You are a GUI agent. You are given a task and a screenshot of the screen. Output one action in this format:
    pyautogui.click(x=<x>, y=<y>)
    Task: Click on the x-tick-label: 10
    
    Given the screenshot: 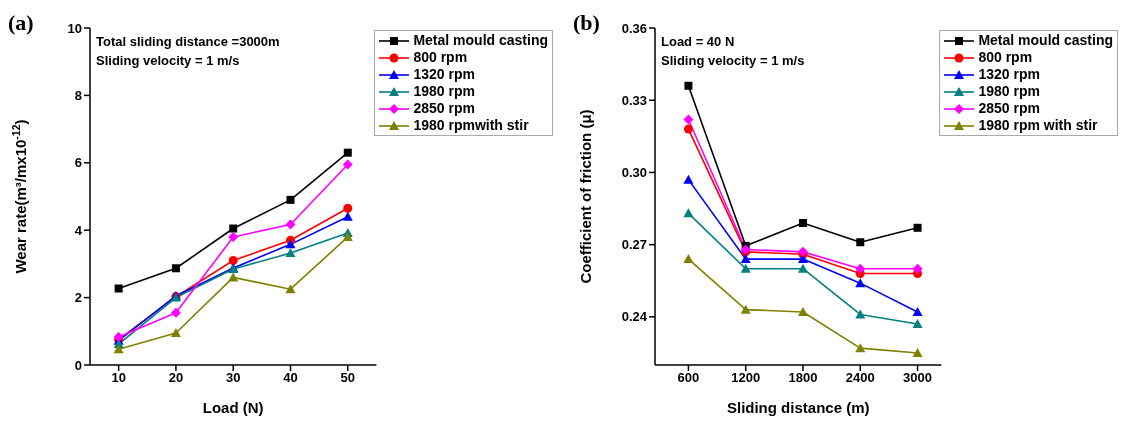 What is the action you would take?
    pyautogui.click(x=118, y=378)
    